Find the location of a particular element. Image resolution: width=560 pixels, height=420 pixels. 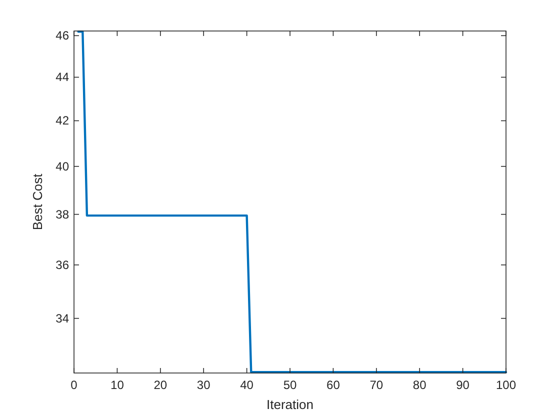

x-tick-label: 10 is located at coordinates (117, 385).